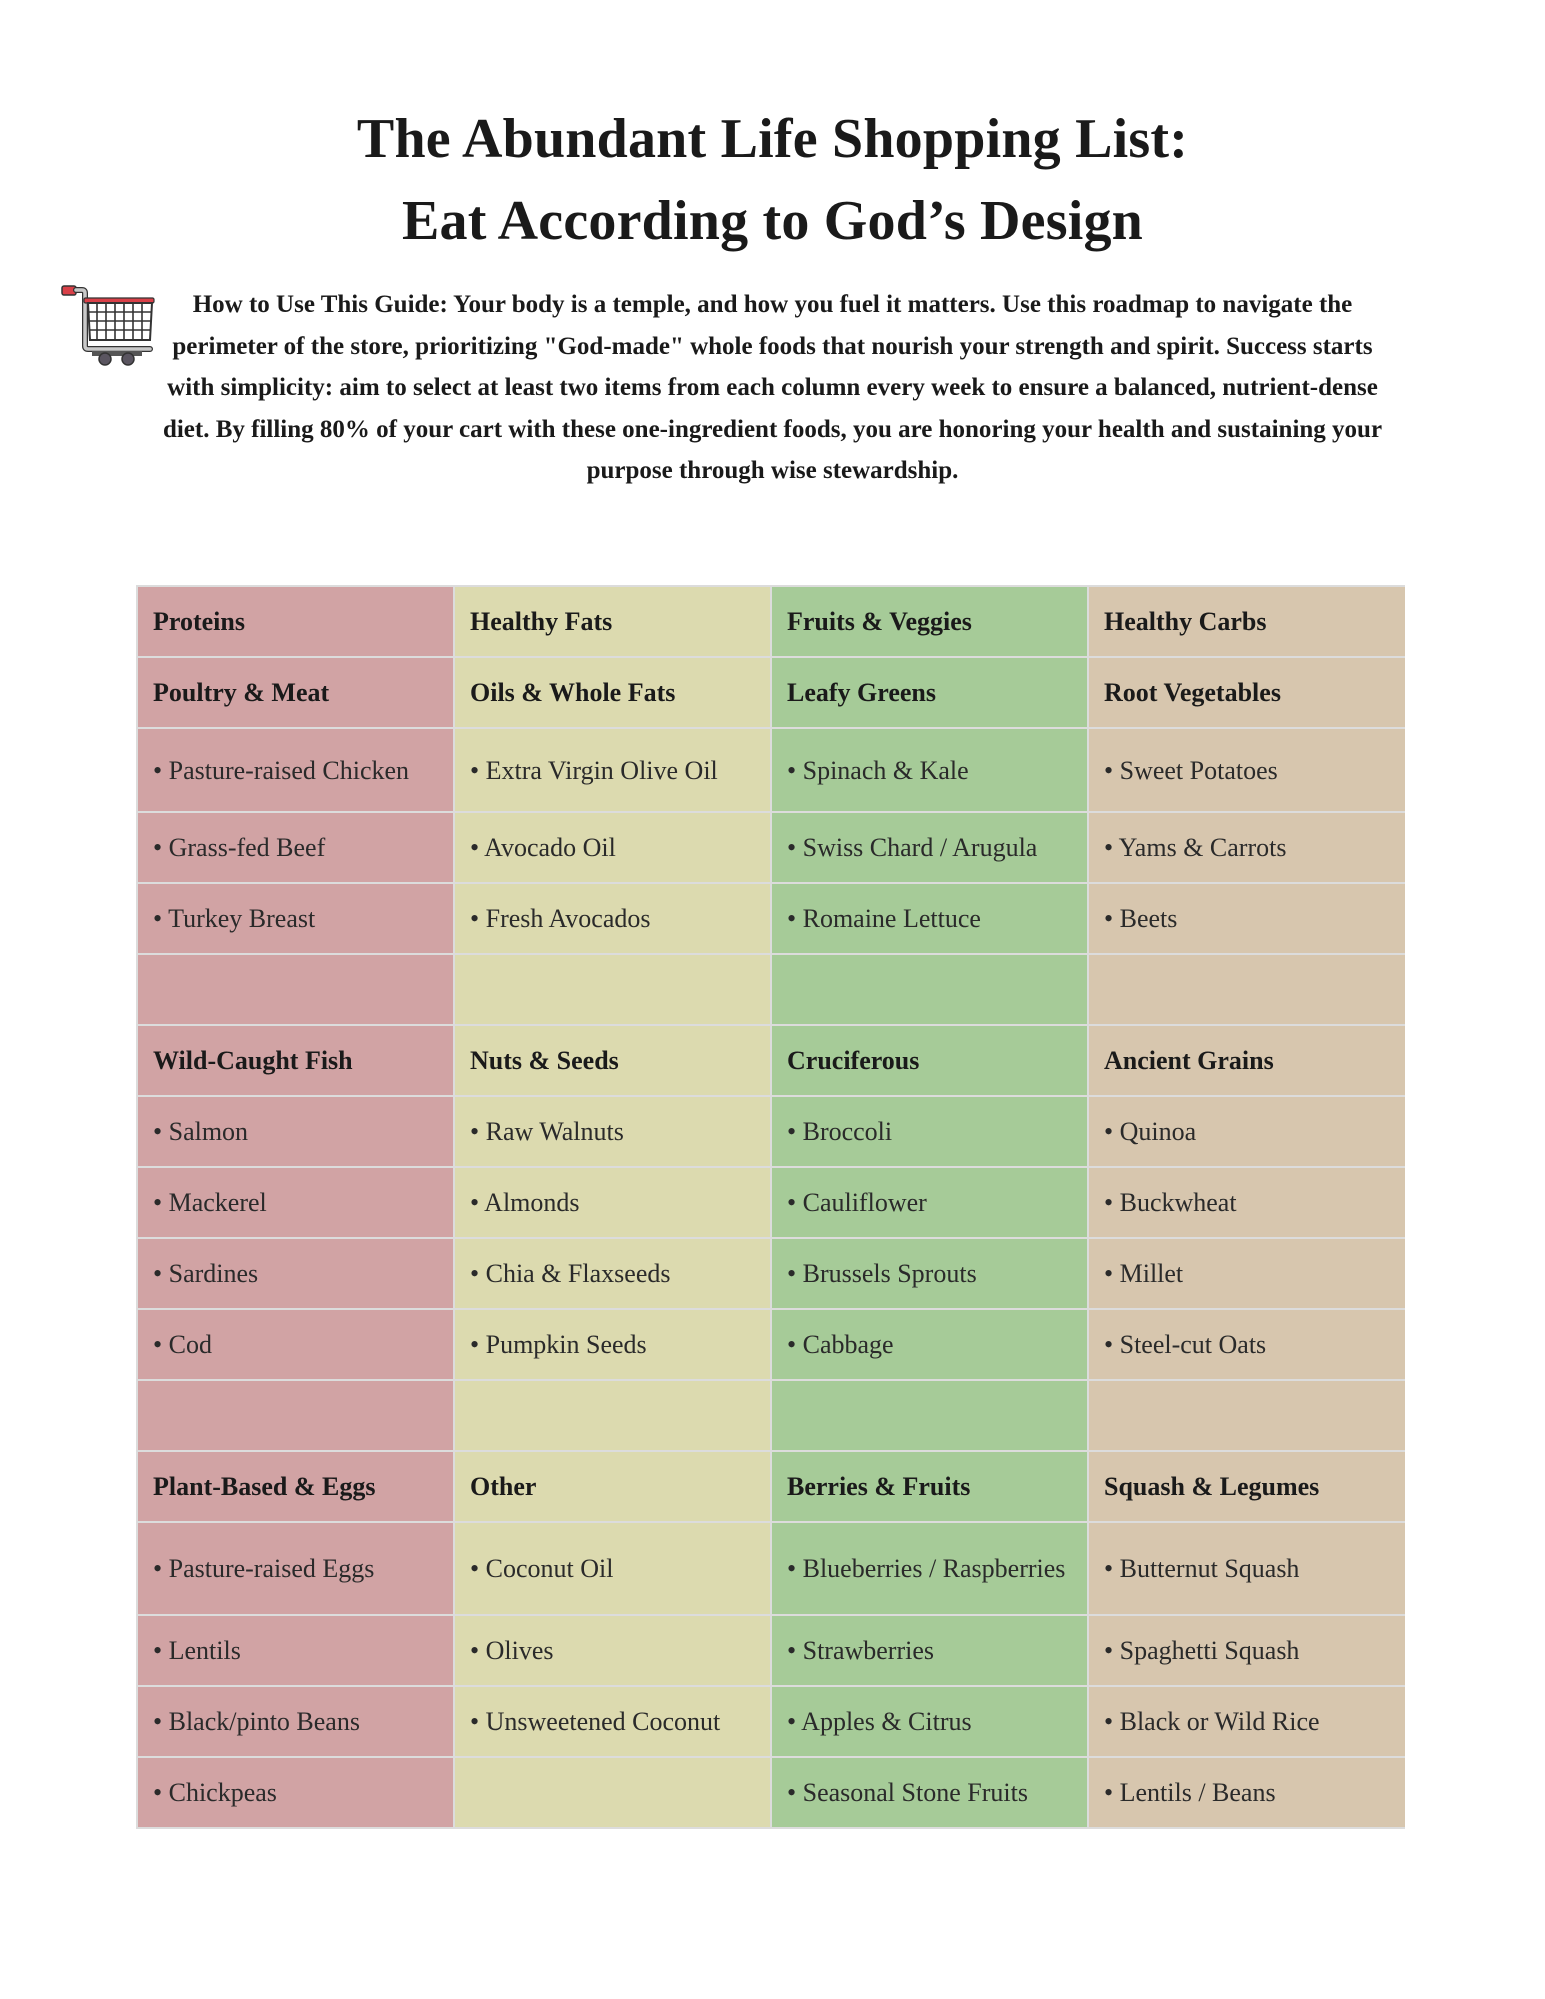 Image resolution: width=1545 pixels, height=1999 pixels. What do you see at coordinates (295, 1273) in the screenshot?
I see `list-item: • Sardines` at bounding box center [295, 1273].